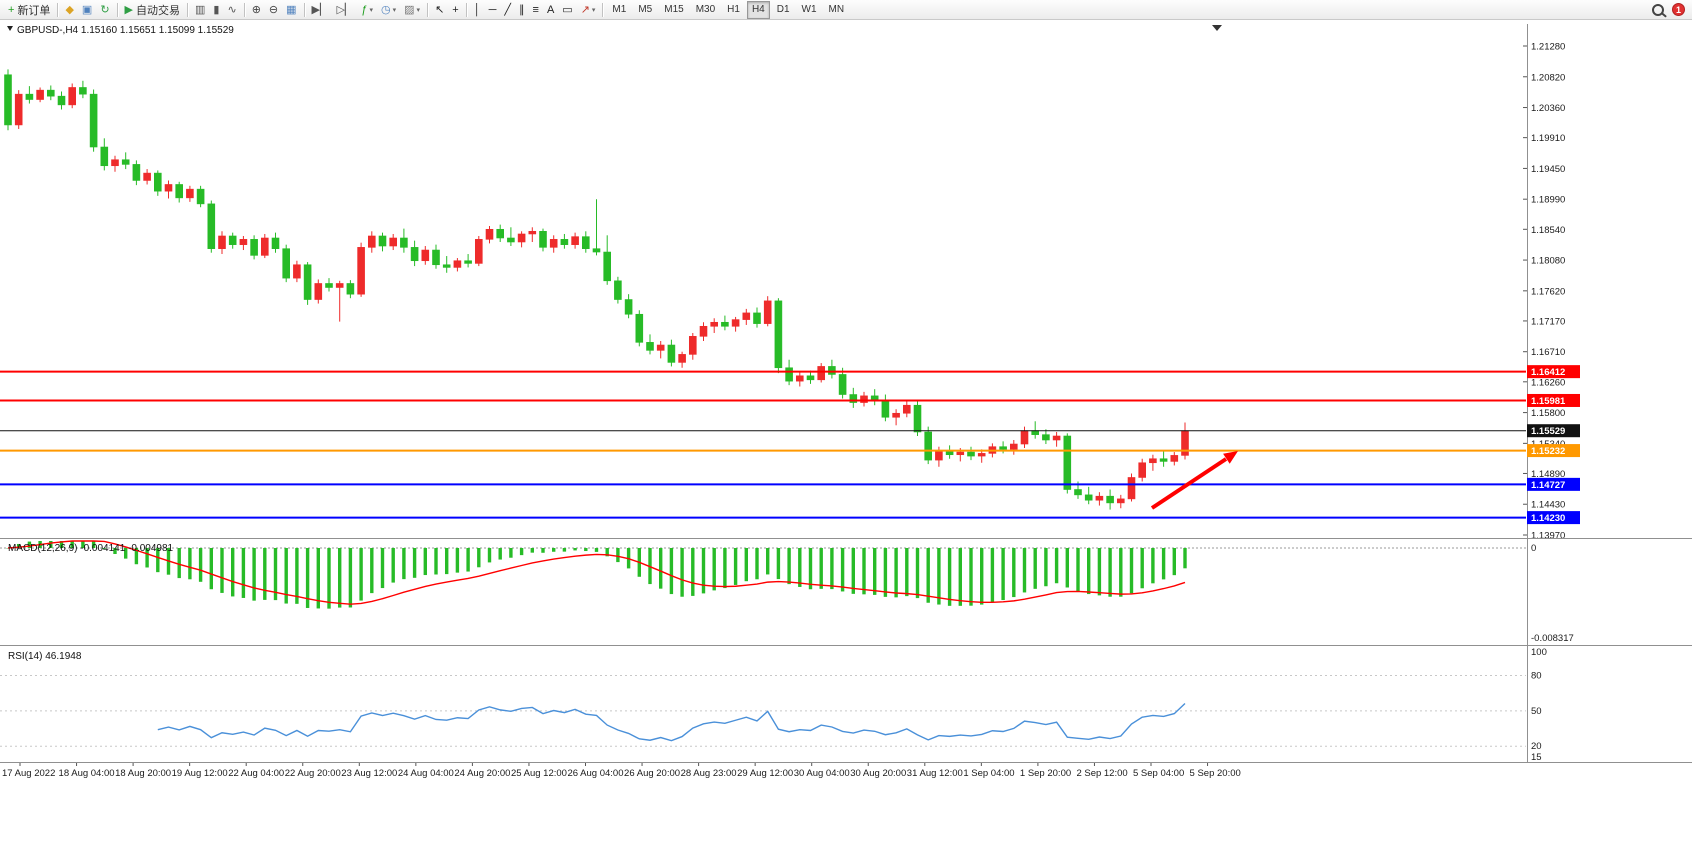 The image size is (1692, 850). What do you see at coordinates (216, 10) in the screenshot?
I see `candlestick-chart-icon: ▮` at bounding box center [216, 10].